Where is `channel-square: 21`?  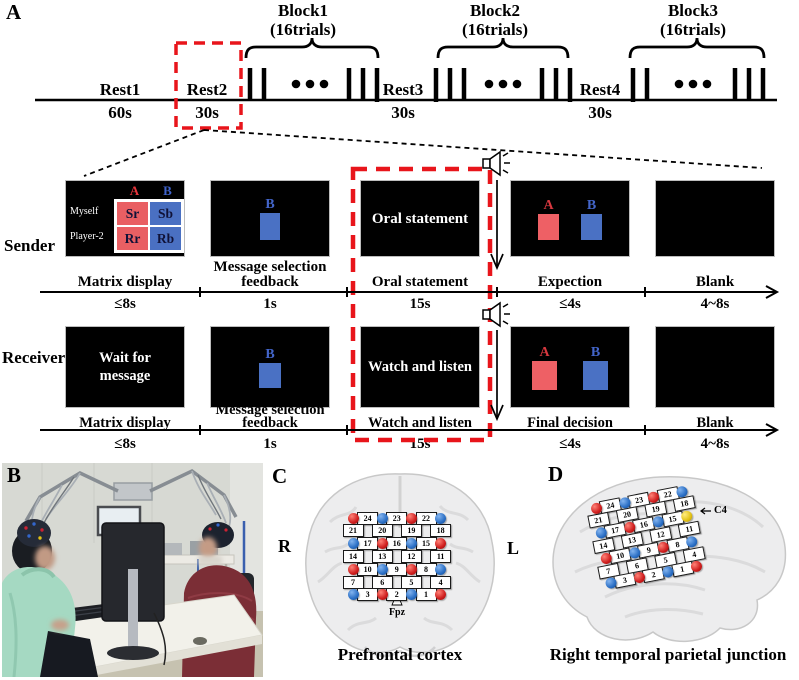 channel-square: 21 is located at coordinates (353, 531).